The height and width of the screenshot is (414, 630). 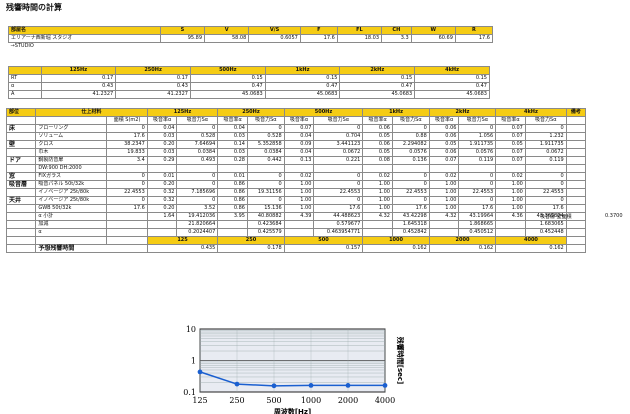 I want to click on table-cell: 0.04, so click(x=232, y=128).